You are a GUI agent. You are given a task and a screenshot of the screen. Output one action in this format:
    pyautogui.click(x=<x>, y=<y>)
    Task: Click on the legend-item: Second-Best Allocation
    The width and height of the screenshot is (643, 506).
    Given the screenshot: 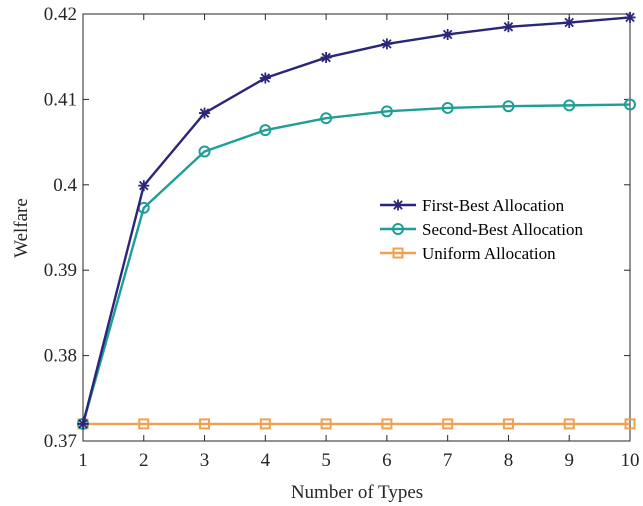 What is the action you would take?
    pyautogui.click(x=482, y=229)
    